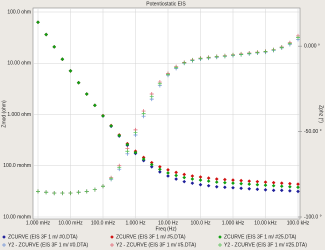 This screenshot has height=250, width=325. I want to click on legend-label: ZCURVE (EIS 3F 1 m/ #25.DTA), so click(260, 237).